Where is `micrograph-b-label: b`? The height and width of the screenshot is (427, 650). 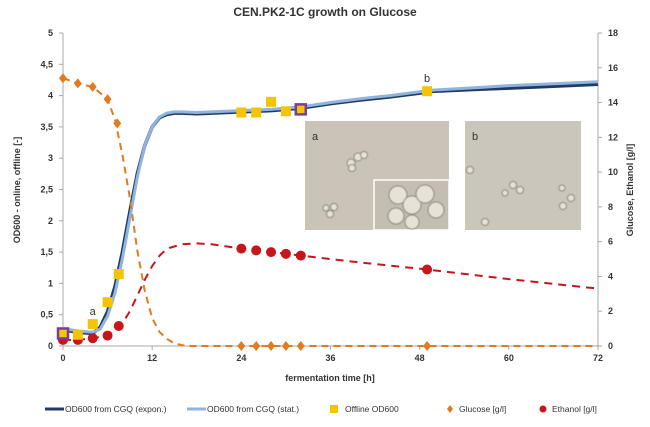 micrograph-b-label: b is located at coordinates (475, 137).